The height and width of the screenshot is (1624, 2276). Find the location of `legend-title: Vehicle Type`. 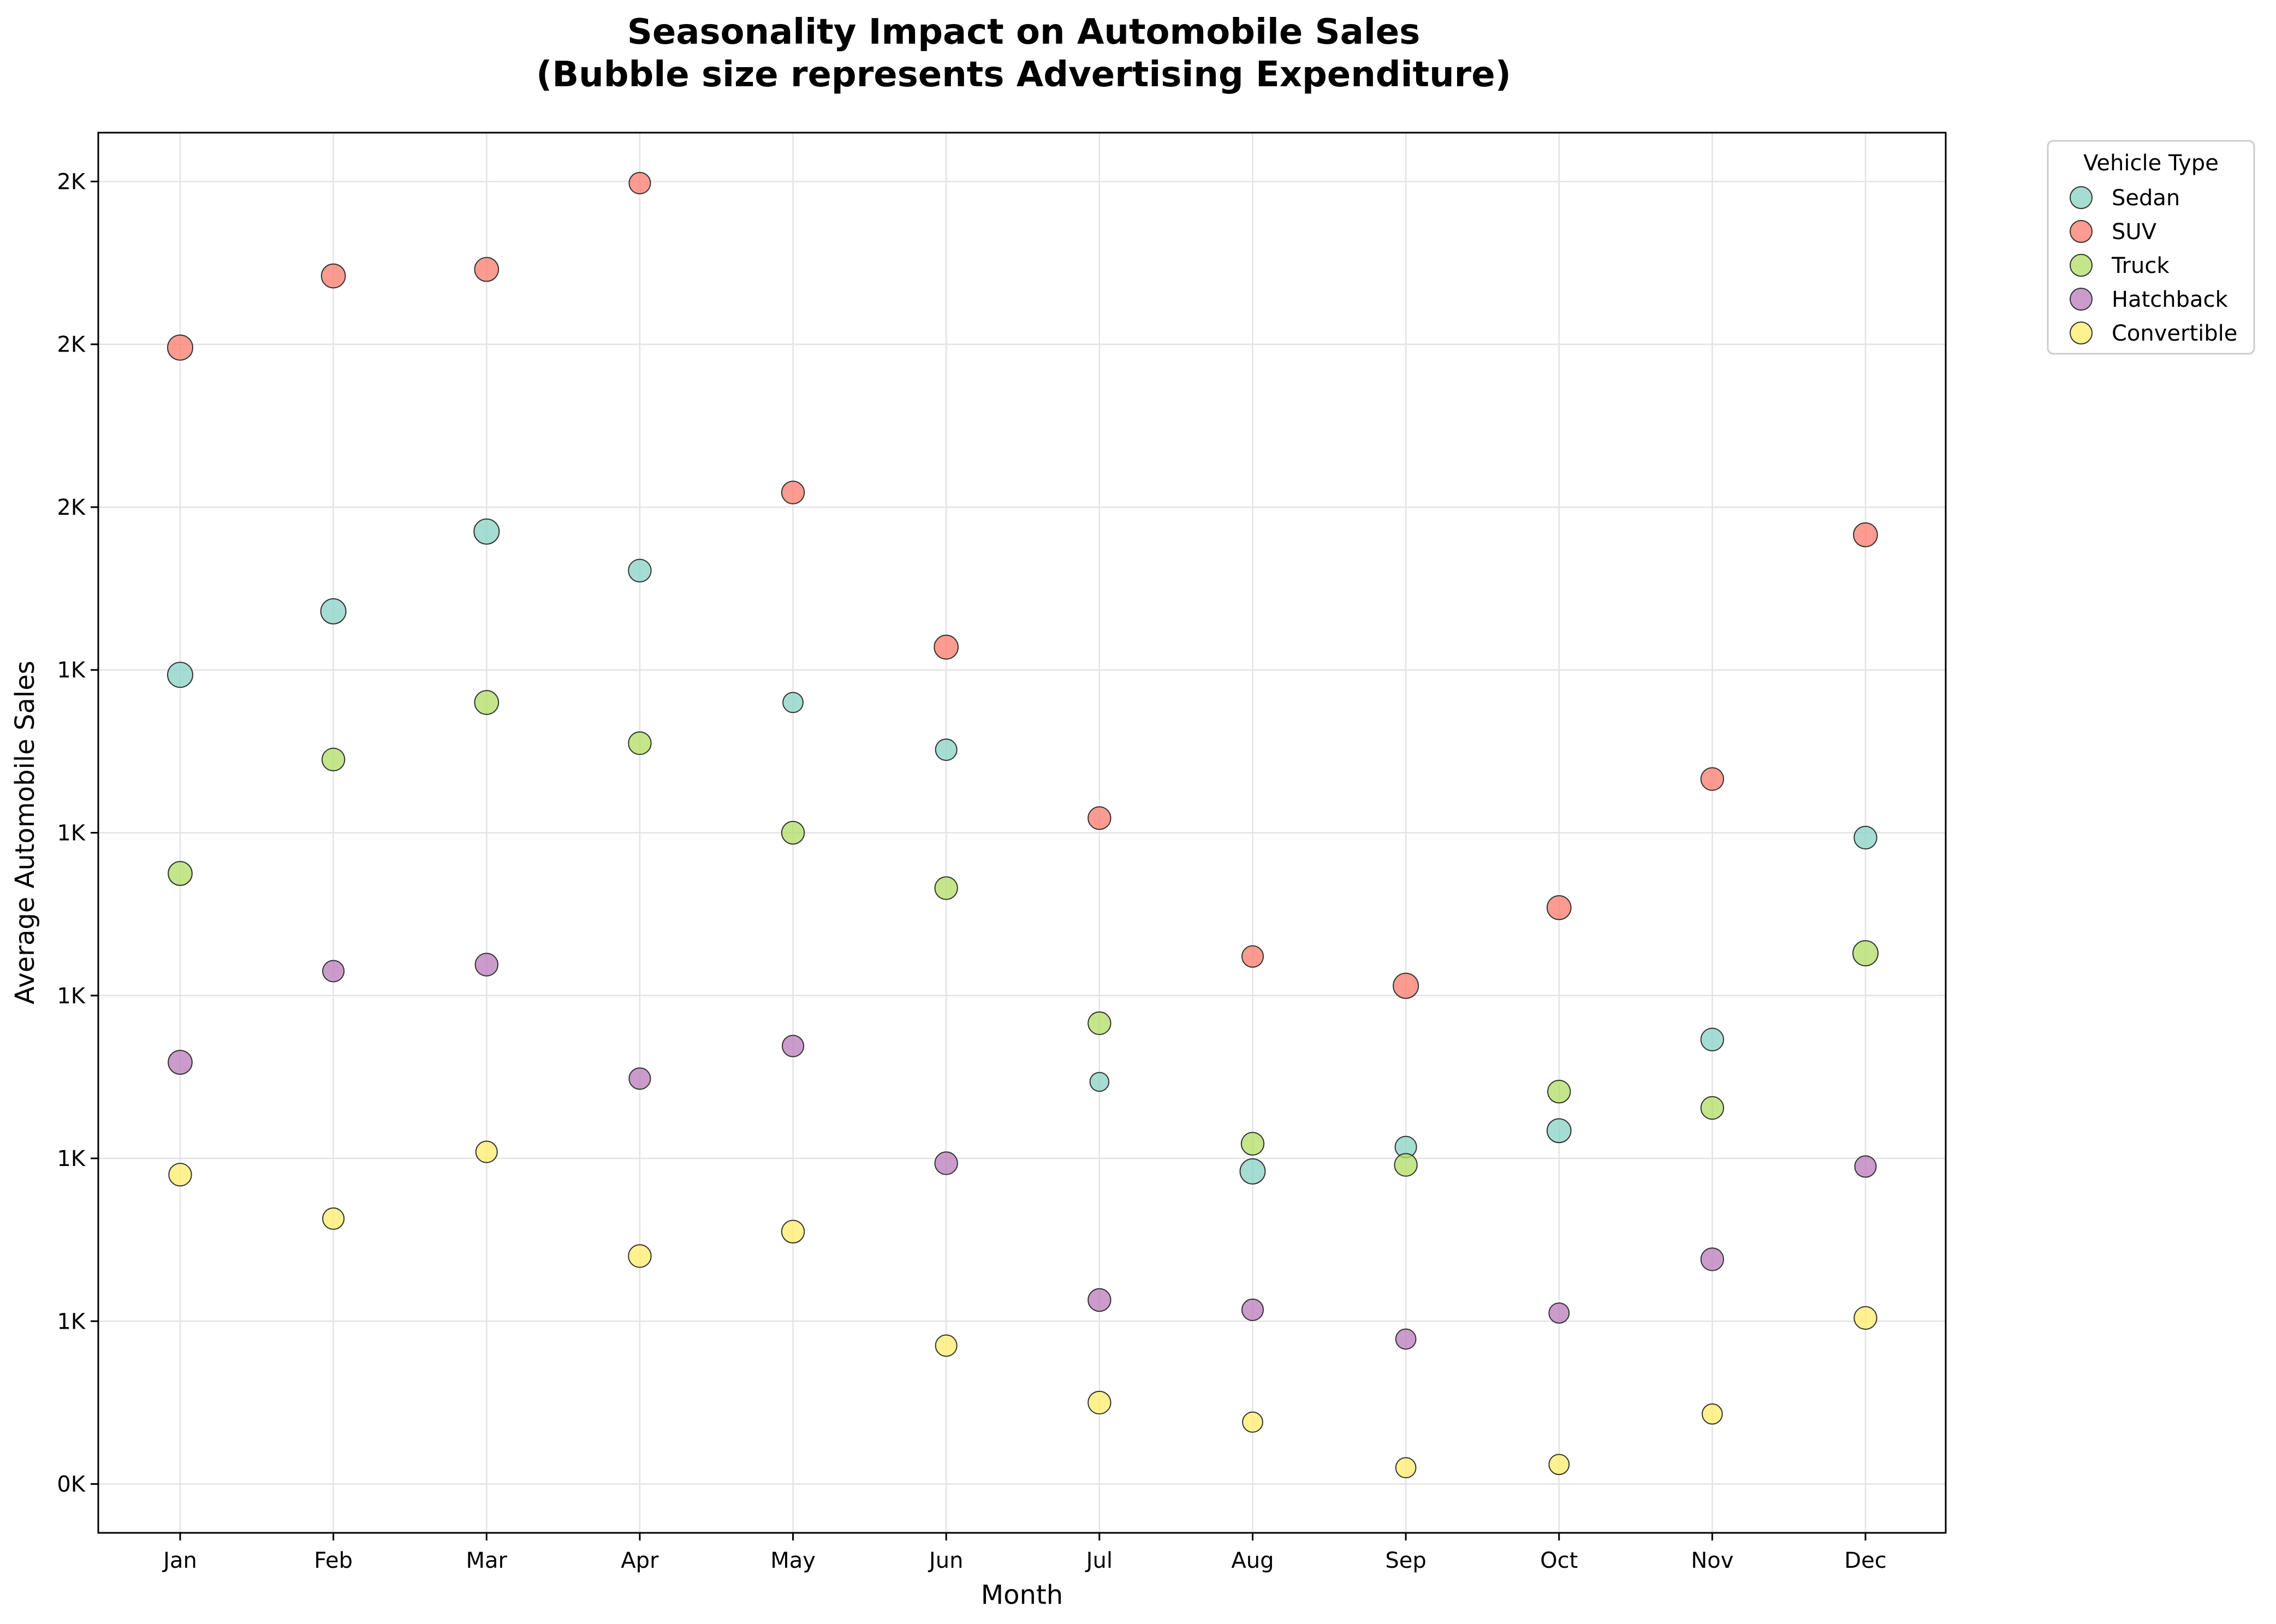

legend-title: Vehicle Type is located at coordinates (2151, 163).